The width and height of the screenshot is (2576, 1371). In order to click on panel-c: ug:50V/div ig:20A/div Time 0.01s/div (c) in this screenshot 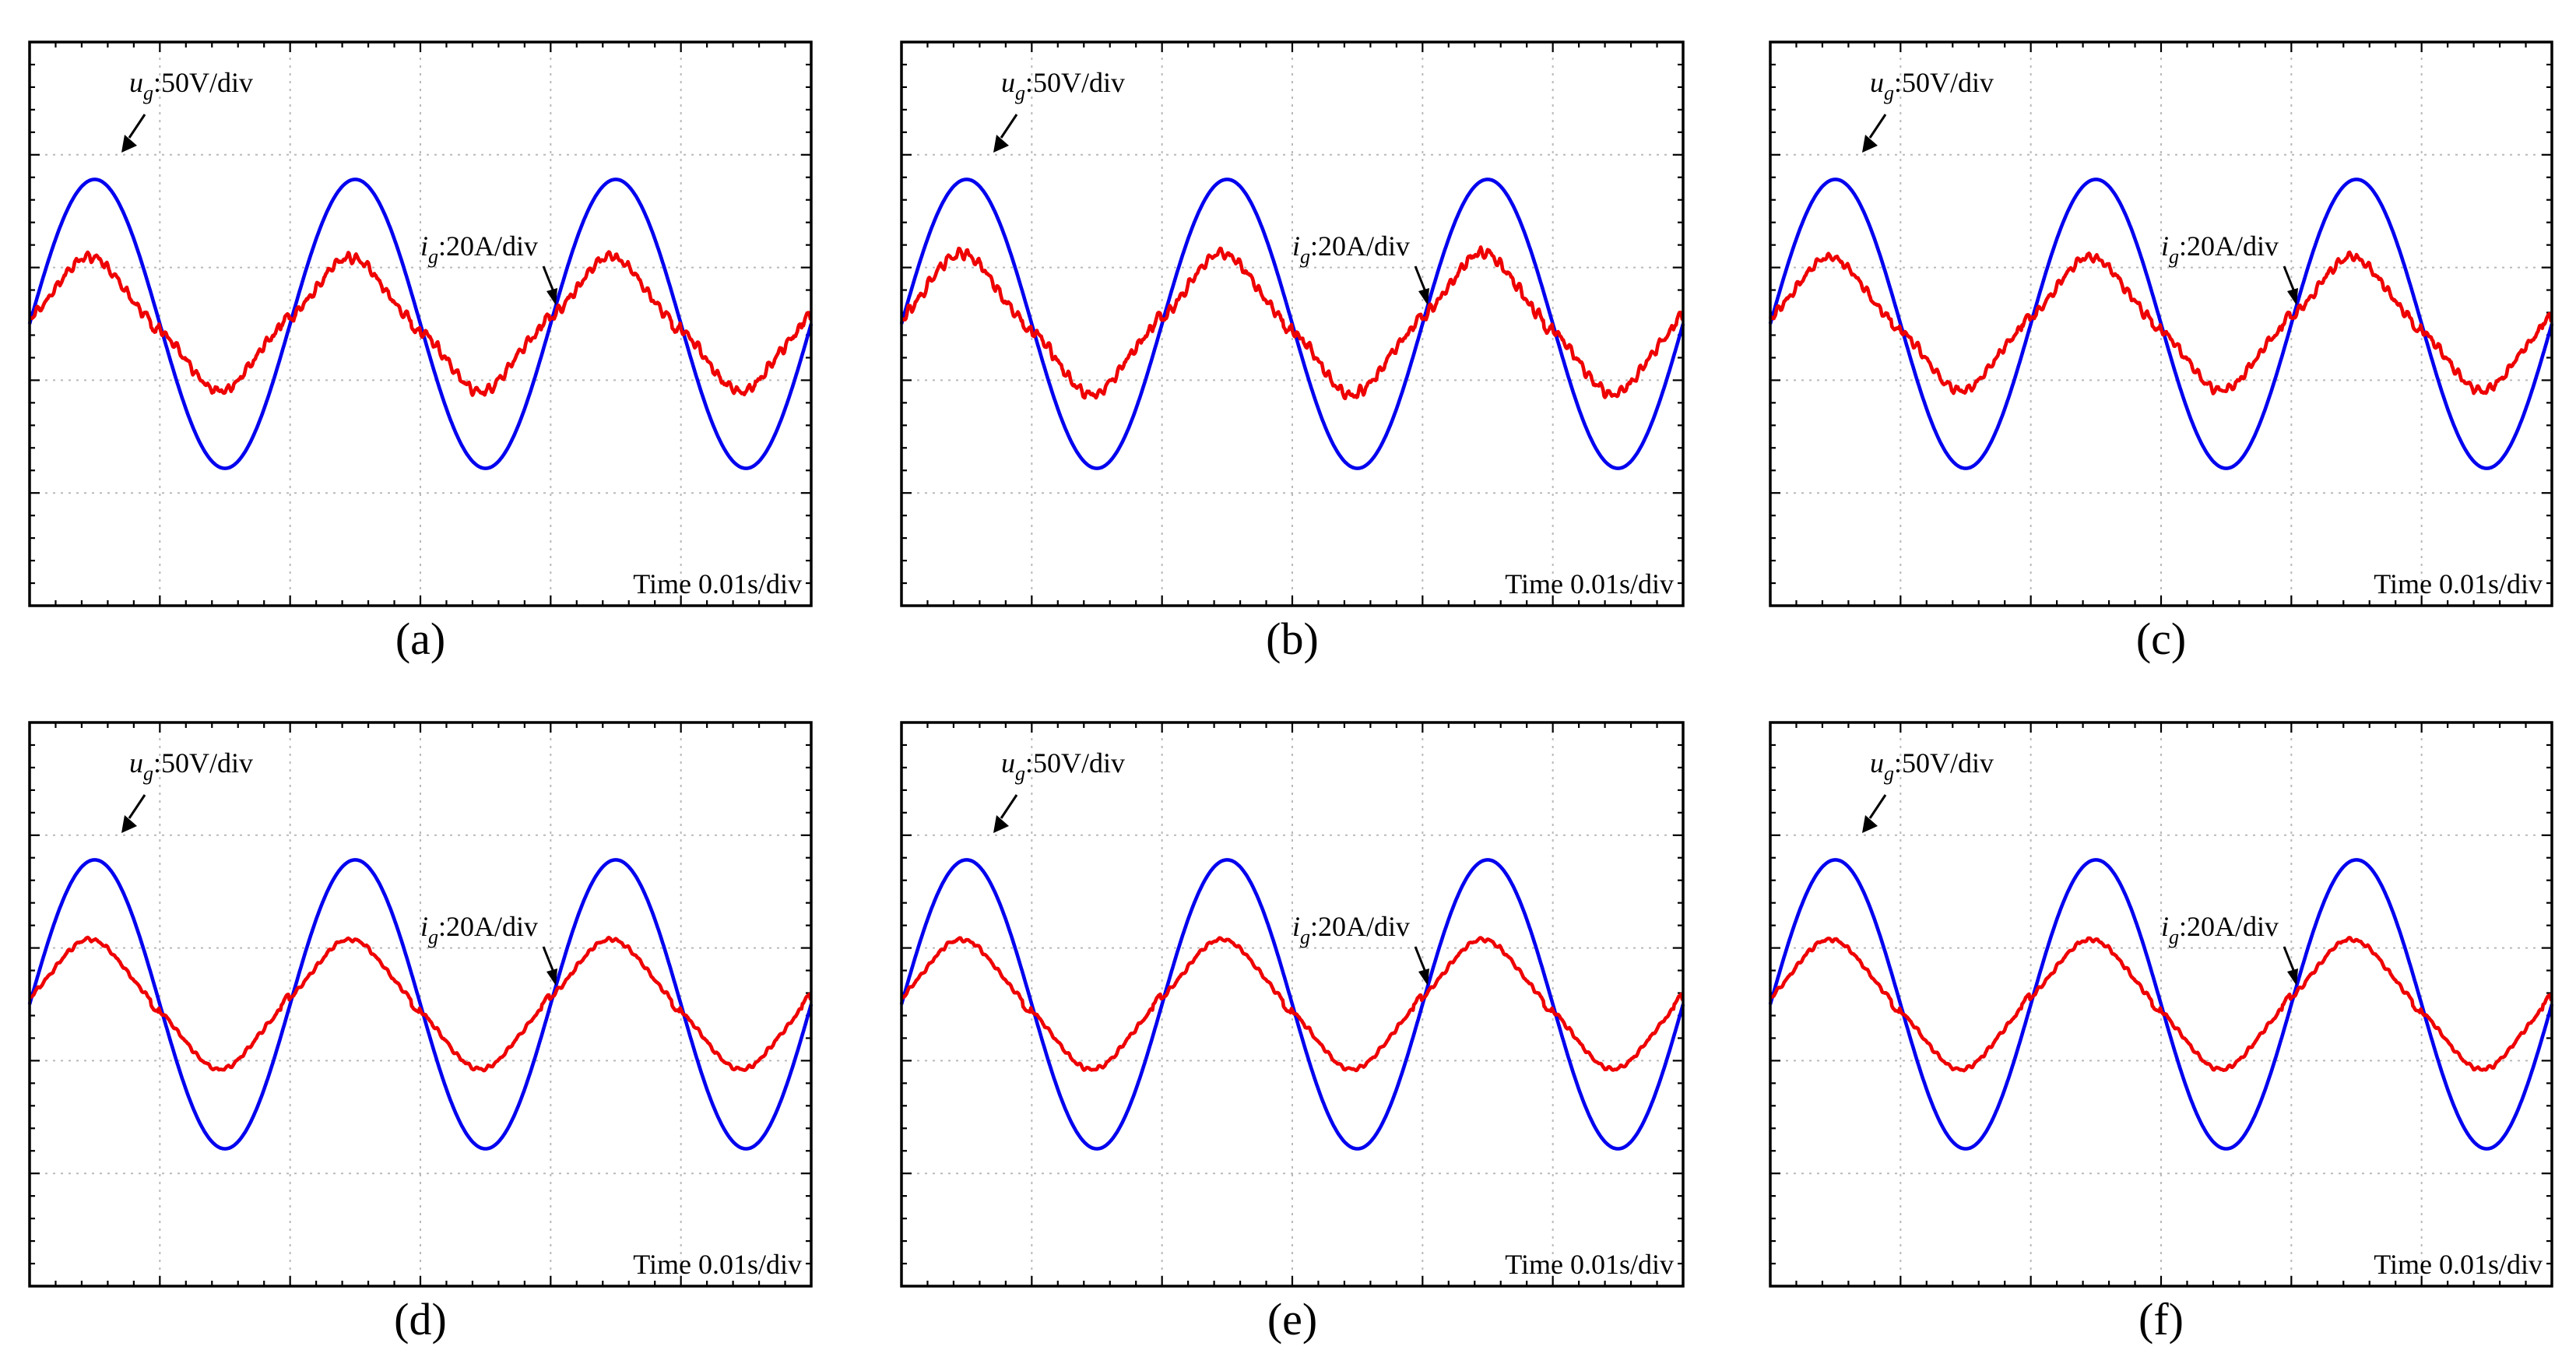, I will do `click(2161, 352)`.